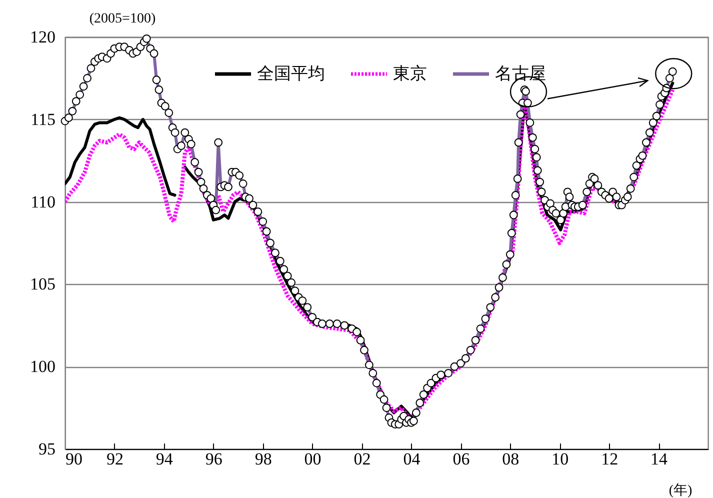  Describe the element at coordinates (43, 284) in the screenshot. I see `y-tick-label: 105` at that location.